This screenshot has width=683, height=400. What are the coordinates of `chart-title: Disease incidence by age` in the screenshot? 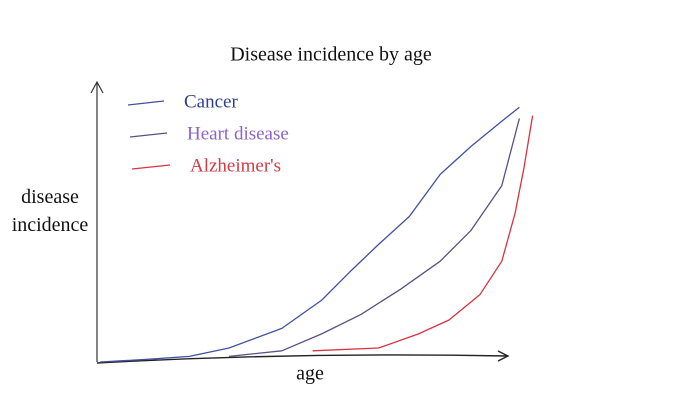 It's located at (331, 55).